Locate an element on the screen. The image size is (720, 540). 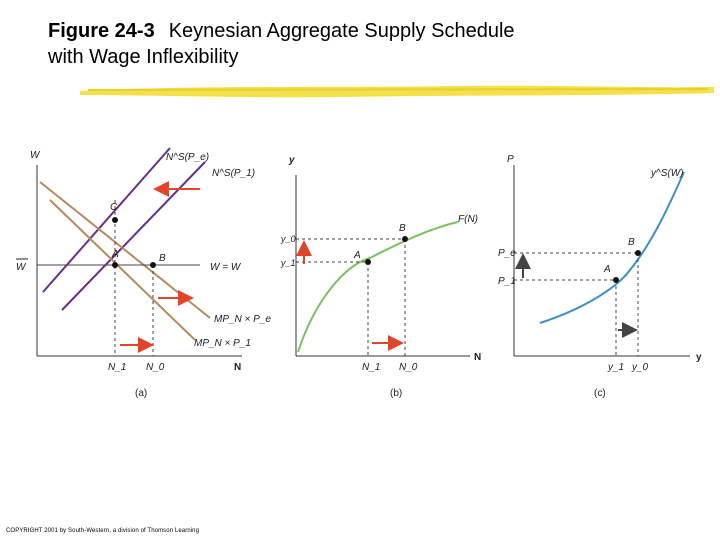
title-line-2: with Wage Inflexibility is located at coordinates (143, 57).